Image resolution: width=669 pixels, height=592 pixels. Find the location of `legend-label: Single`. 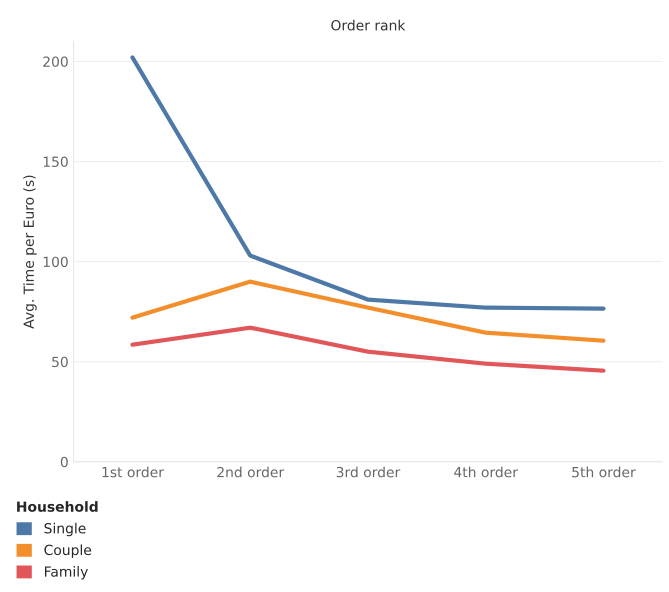

legend-label: Single is located at coordinates (65, 529).